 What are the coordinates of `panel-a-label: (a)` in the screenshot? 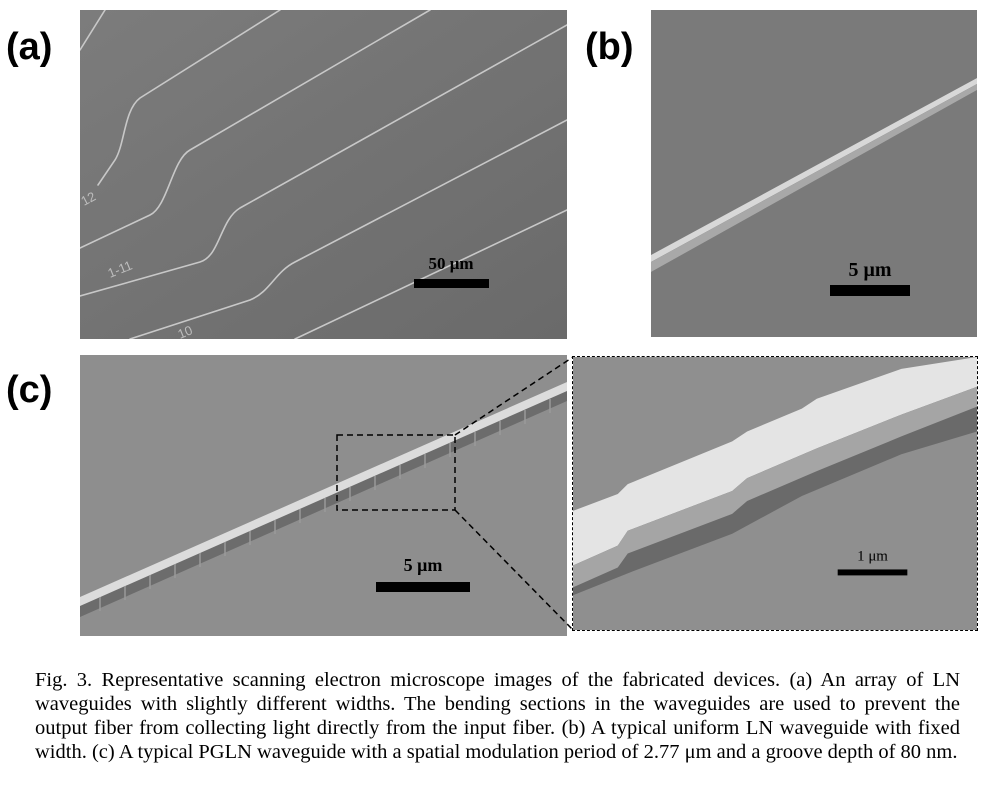 It's located at (29, 47).